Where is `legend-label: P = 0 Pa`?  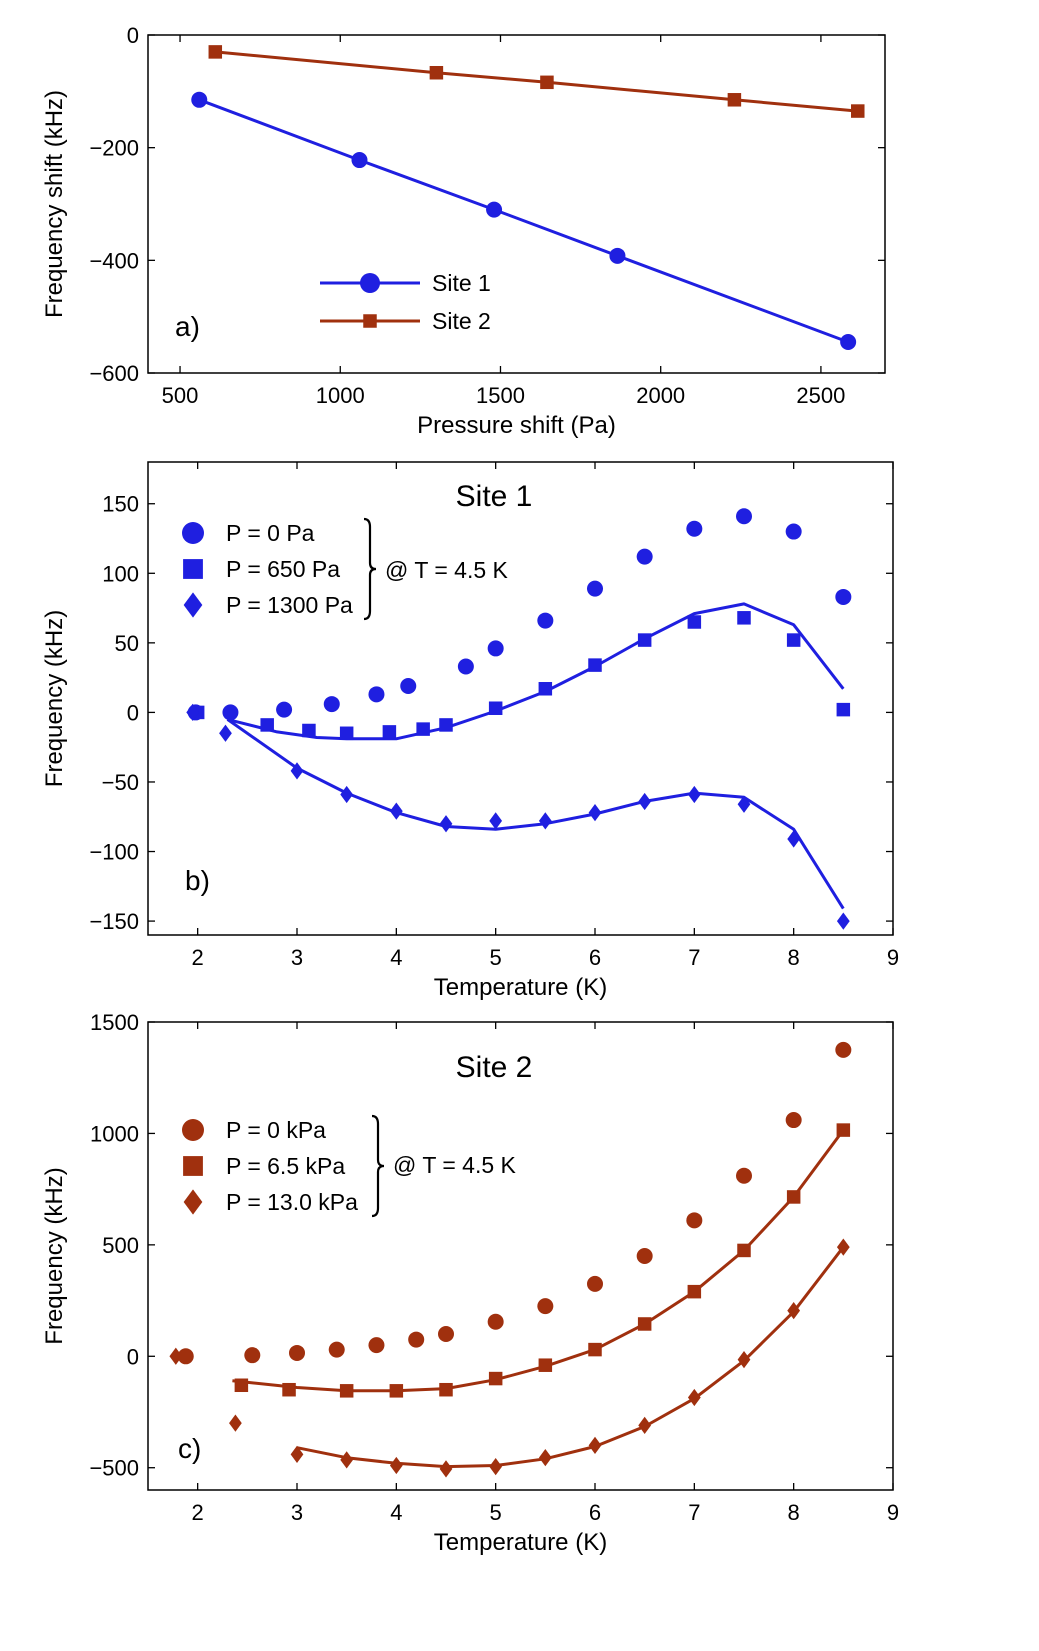
legend-label: P = 0 Pa is located at coordinates (270, 533).